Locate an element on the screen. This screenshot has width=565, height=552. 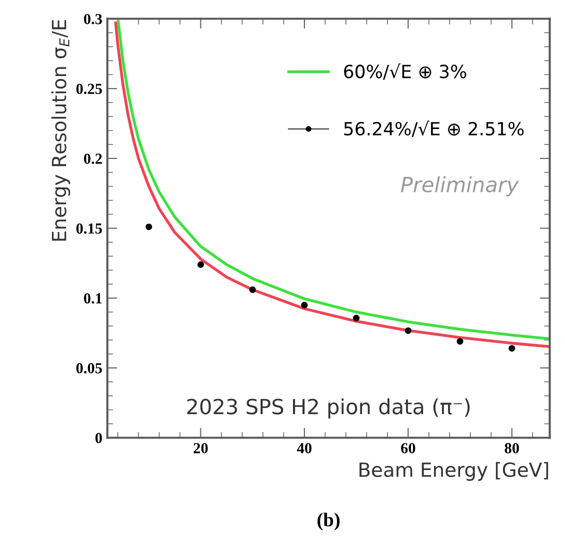
y-tick-label: 0.25 is located at coordinates (89, 89).